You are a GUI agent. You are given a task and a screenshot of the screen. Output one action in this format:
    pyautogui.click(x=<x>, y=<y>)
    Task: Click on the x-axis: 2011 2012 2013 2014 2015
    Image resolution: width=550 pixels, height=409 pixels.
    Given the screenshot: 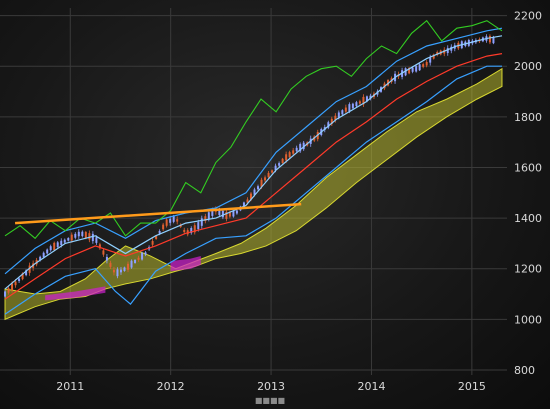 What is the action you would take?
    pyautogui.click(x=271, y=386)
    